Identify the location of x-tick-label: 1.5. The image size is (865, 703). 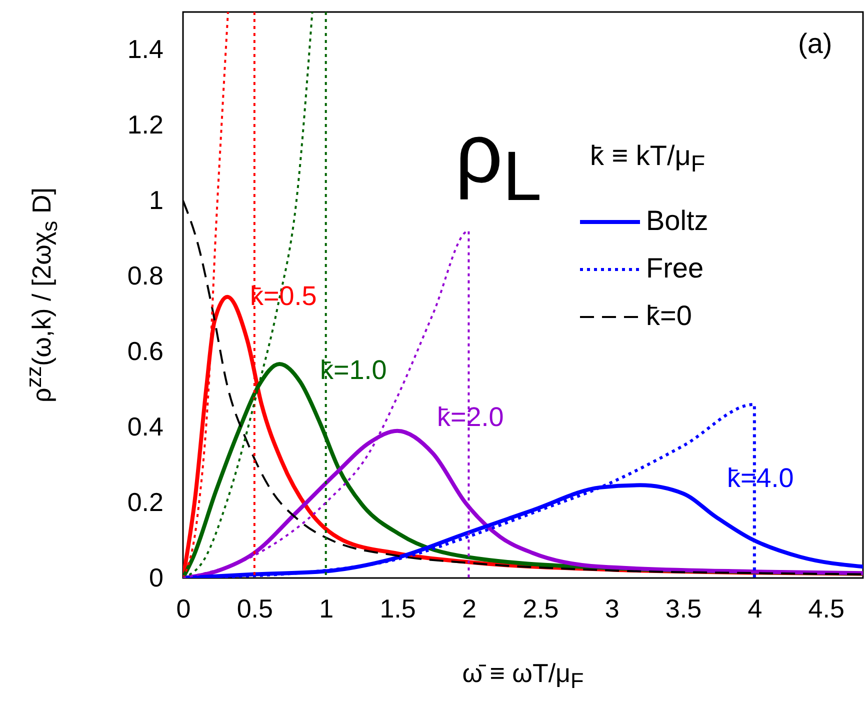
(398, 609).